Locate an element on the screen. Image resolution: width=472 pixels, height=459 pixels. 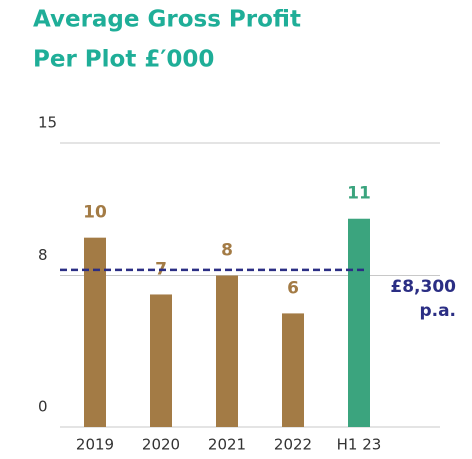
x-tick-label: 2019 is located at coordinates (95, 445).